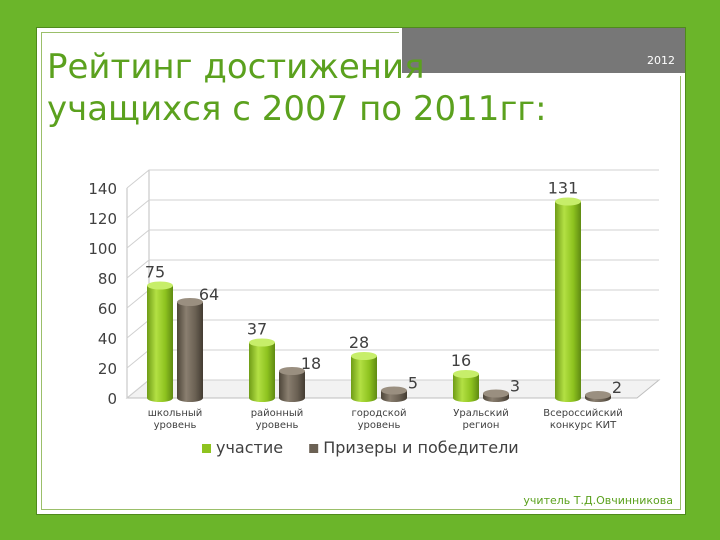  I want to click on x-tick-label: Уральский регион, so click(480, 419).